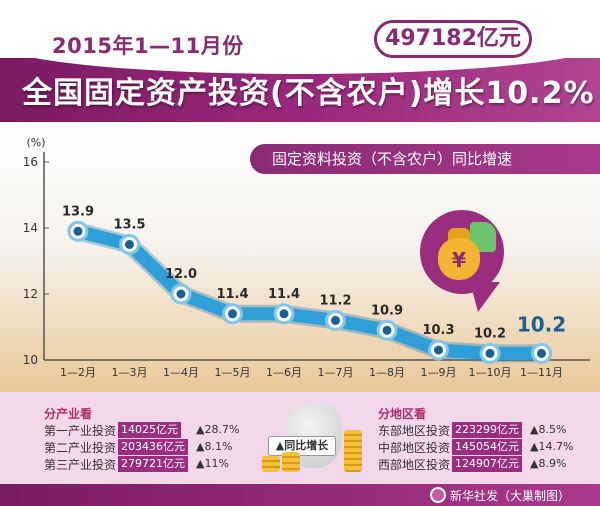 The height and width of the screenshot is (506, 600). What do you see at coordinates (129, 225) in the screenshot?
I see `data-label: 13.5` at bounding box center [129, 225].